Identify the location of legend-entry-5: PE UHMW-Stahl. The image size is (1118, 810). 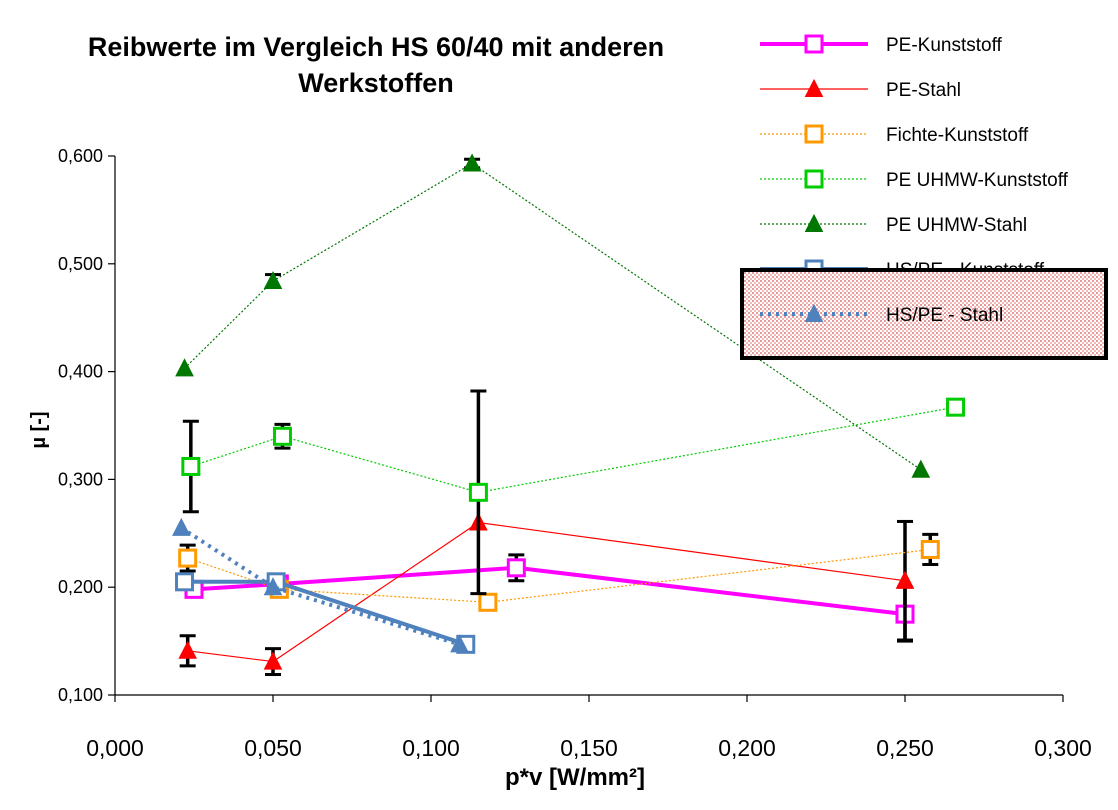
(893, 224).